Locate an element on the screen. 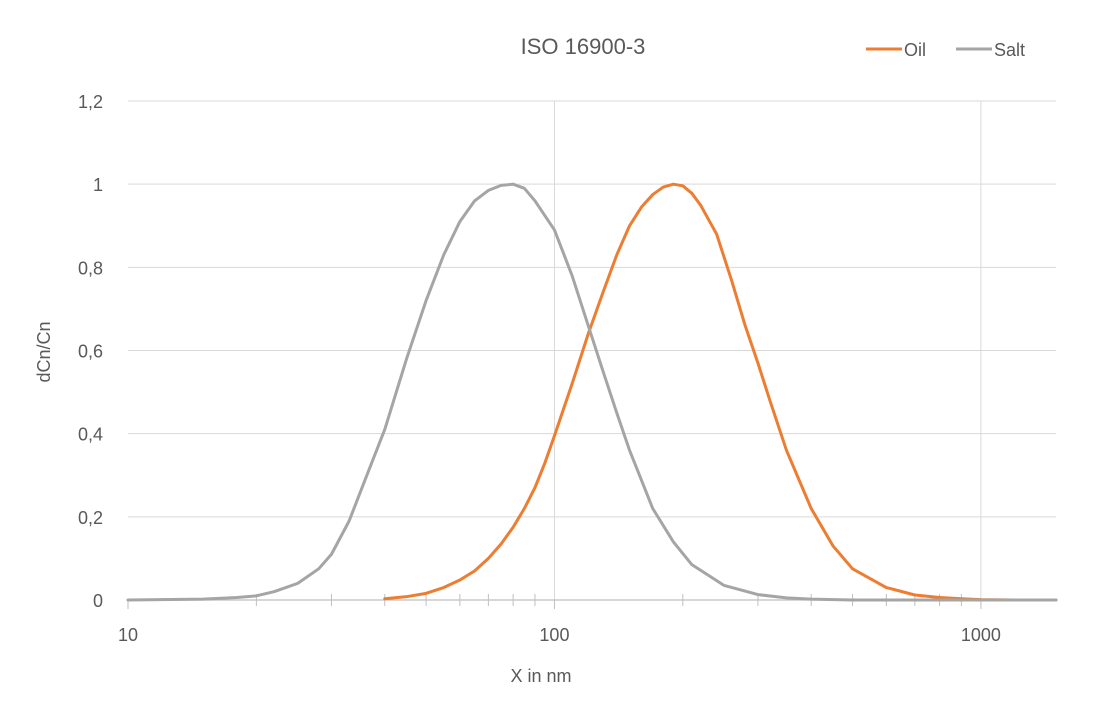 The image size is (1110, 705). chart-title: ISO 16900-3 is located at coordinates (583, 46).